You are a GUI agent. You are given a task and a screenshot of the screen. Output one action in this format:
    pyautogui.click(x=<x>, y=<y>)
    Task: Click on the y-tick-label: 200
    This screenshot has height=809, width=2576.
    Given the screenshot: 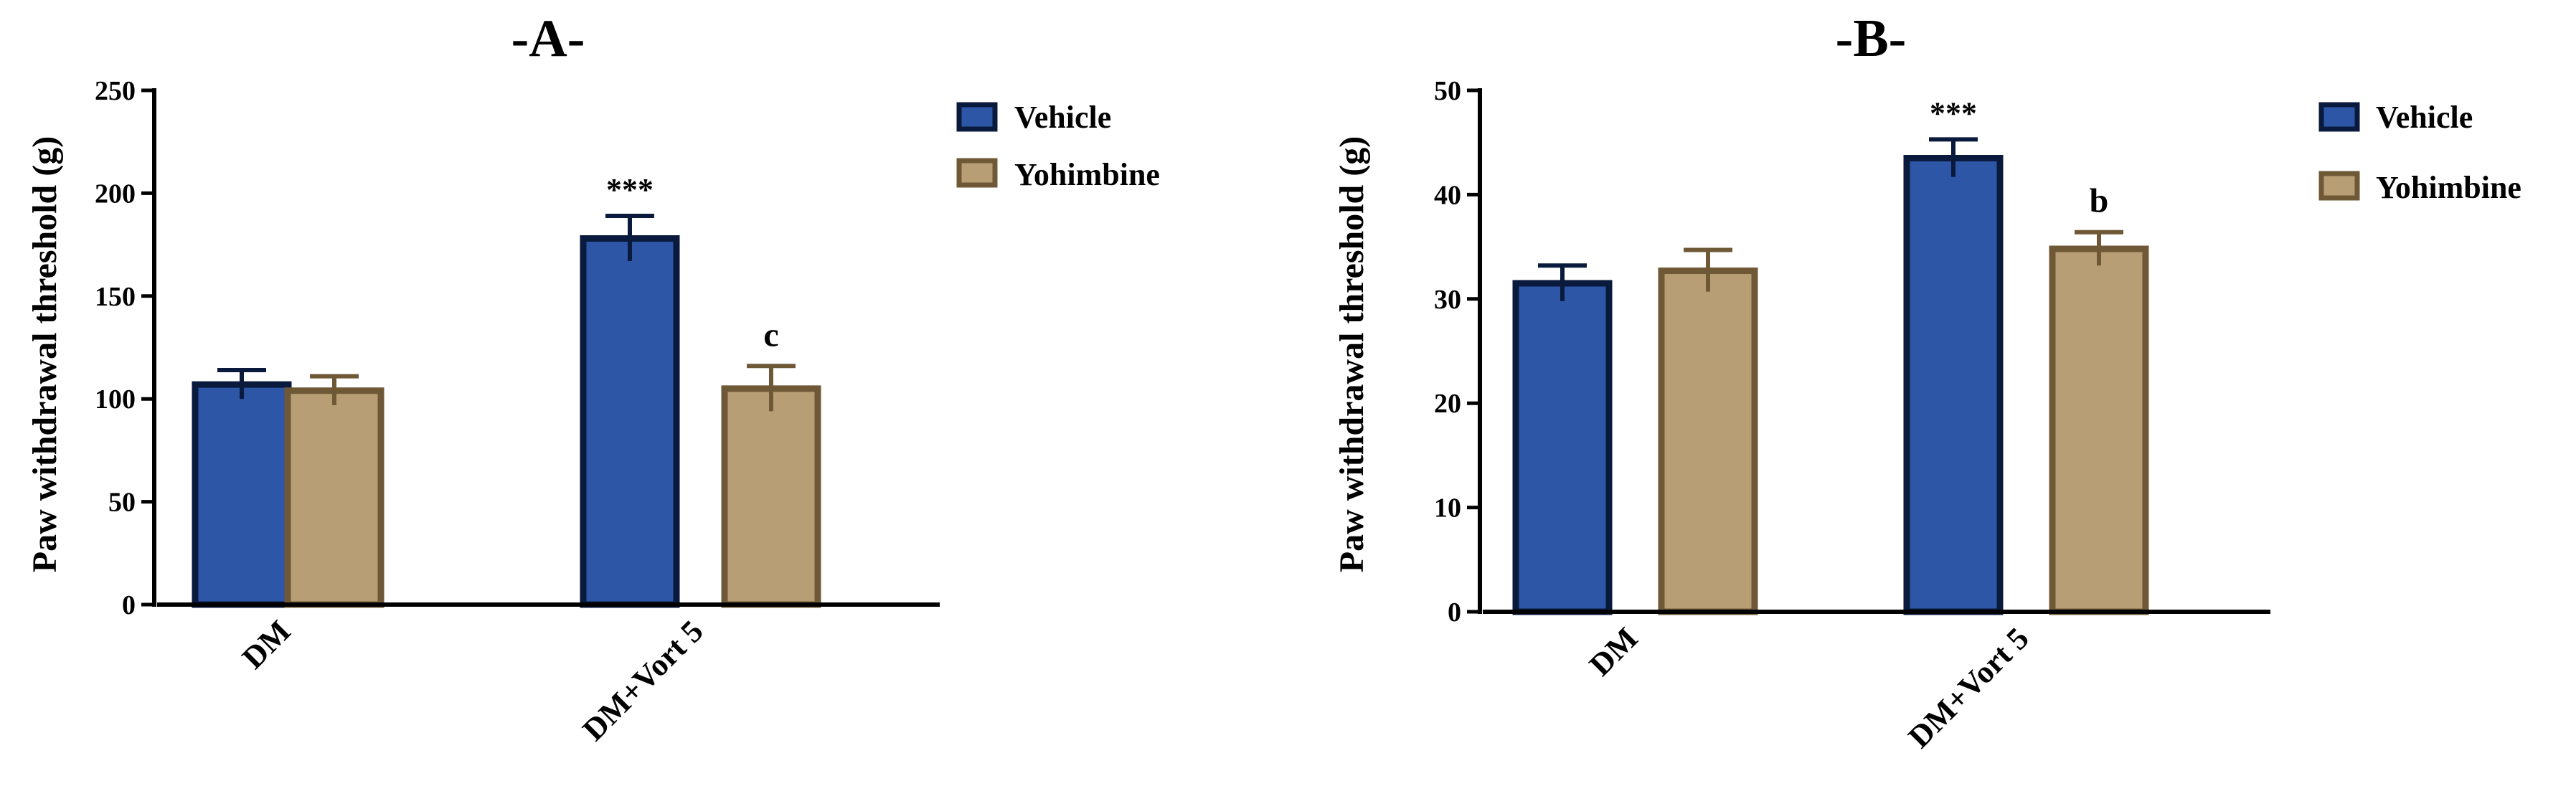 What is the action you would take?
    pyautogui.click(x=115, y=194)
    